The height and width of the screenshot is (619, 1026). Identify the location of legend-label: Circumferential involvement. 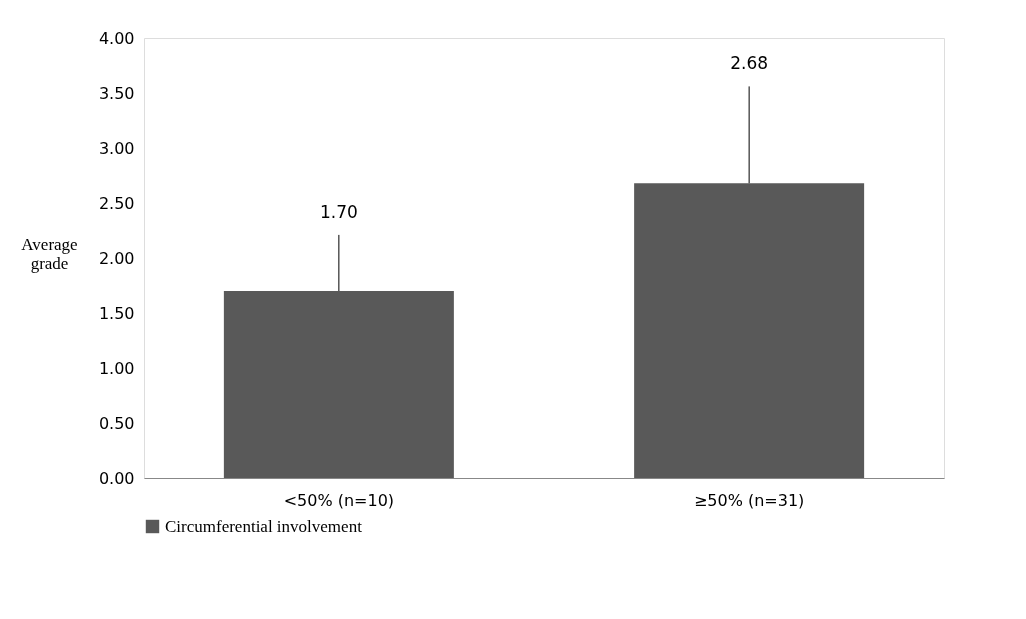
(264, 526).